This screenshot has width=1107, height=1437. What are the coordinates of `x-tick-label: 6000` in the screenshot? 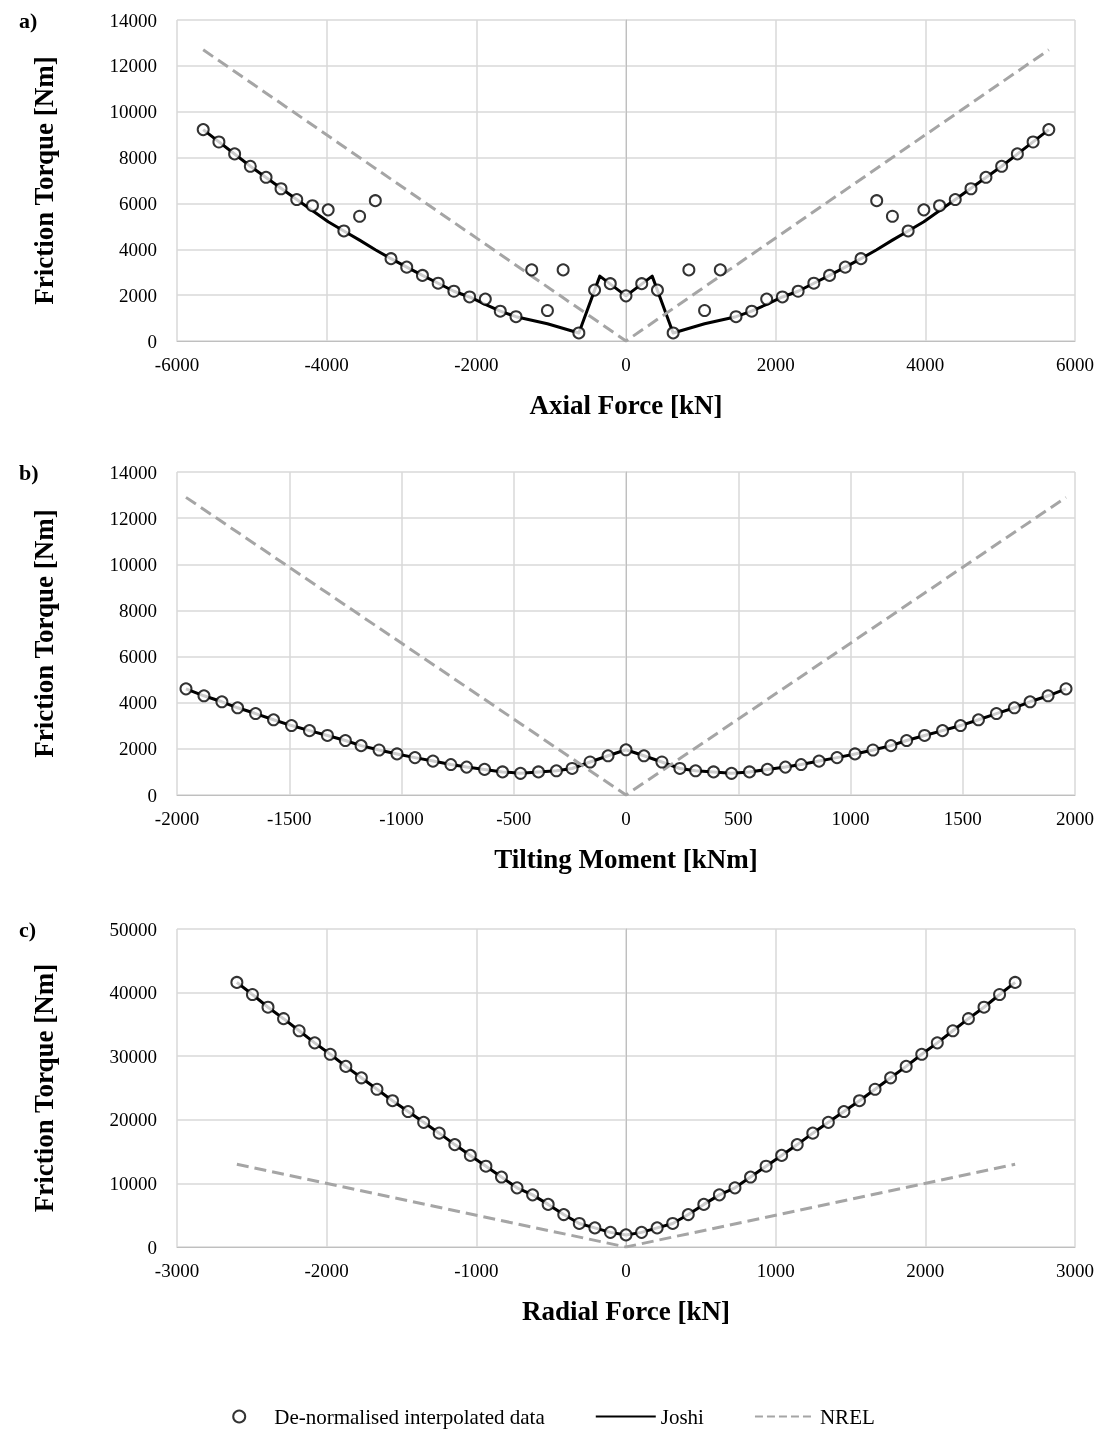 It's located at (1075, 364).